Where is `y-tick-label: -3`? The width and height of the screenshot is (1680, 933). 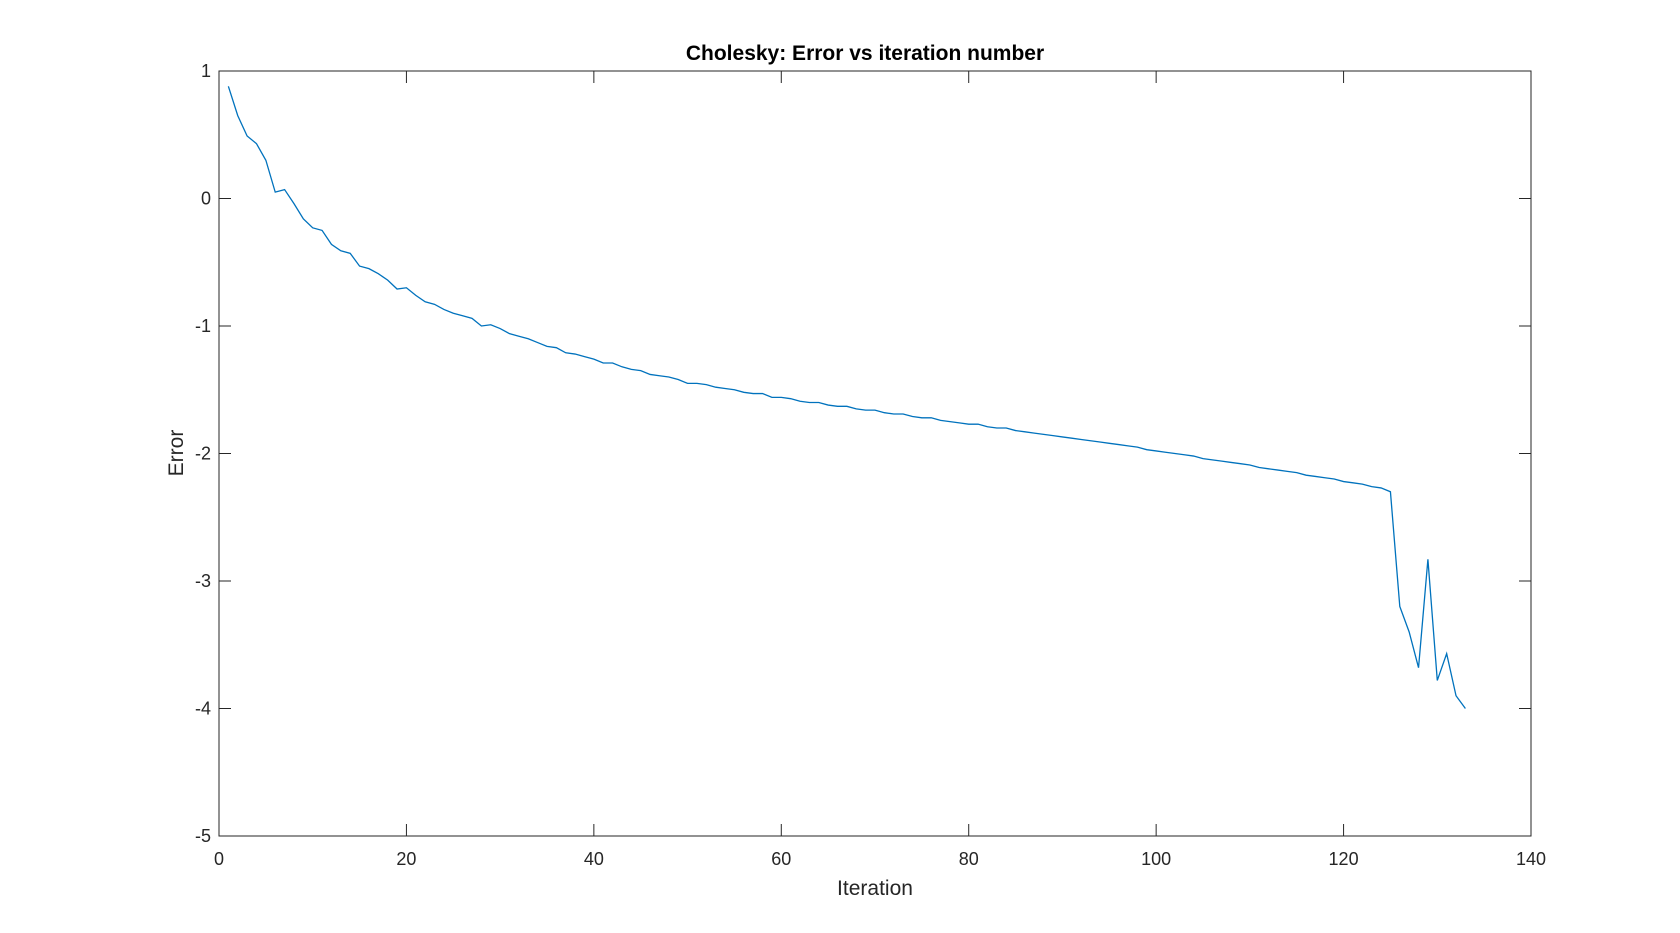
y-tick-label: -3 is located at coordinates (203, 581).